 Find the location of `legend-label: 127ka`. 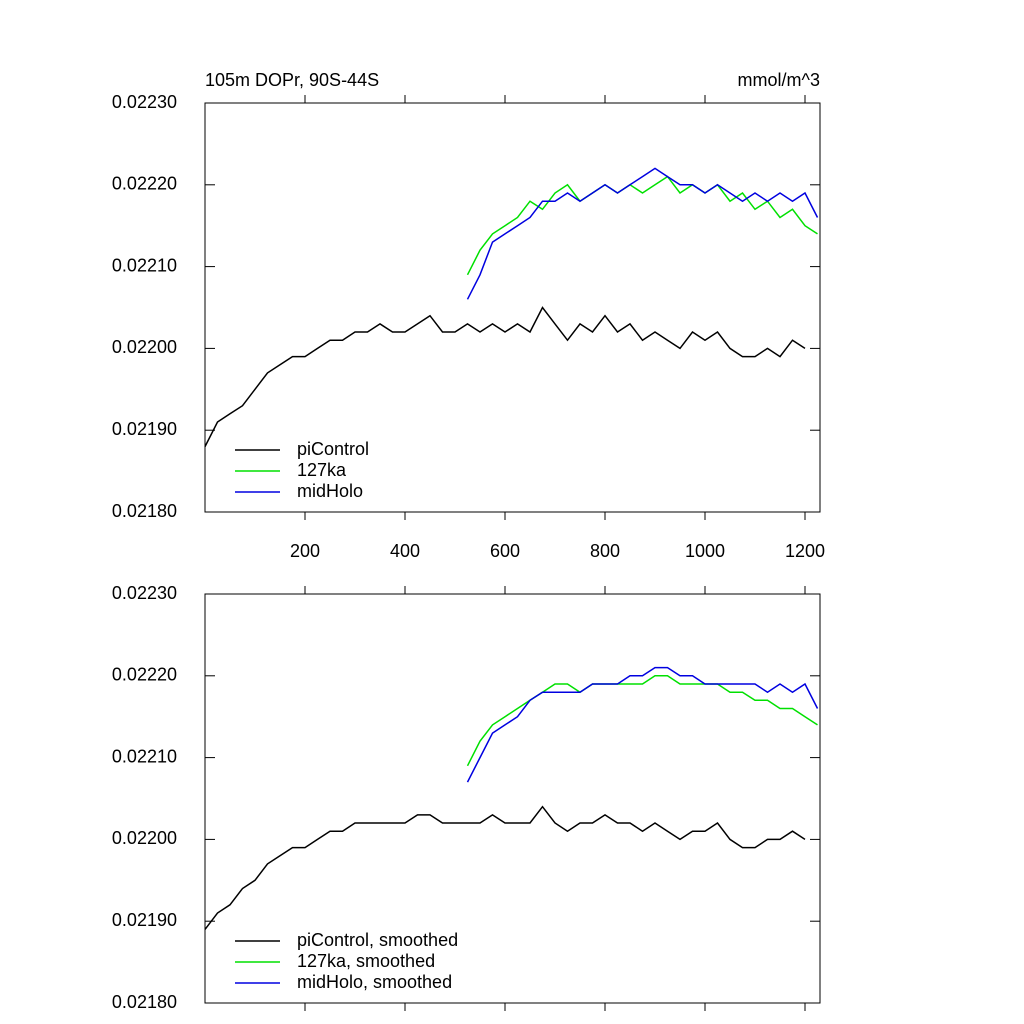

legend-label: 127ka is located at coordinates (322, 470).